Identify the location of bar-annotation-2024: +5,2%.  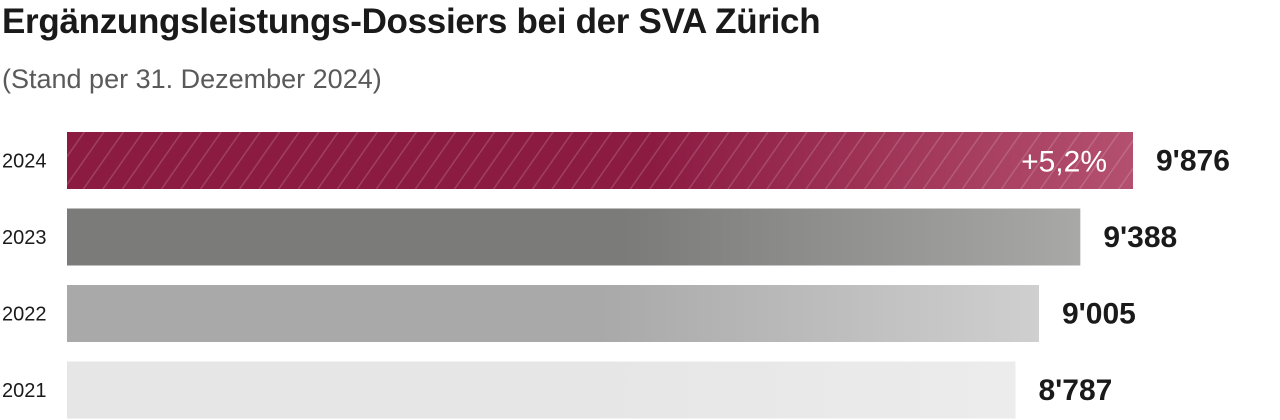
(1064, 162).